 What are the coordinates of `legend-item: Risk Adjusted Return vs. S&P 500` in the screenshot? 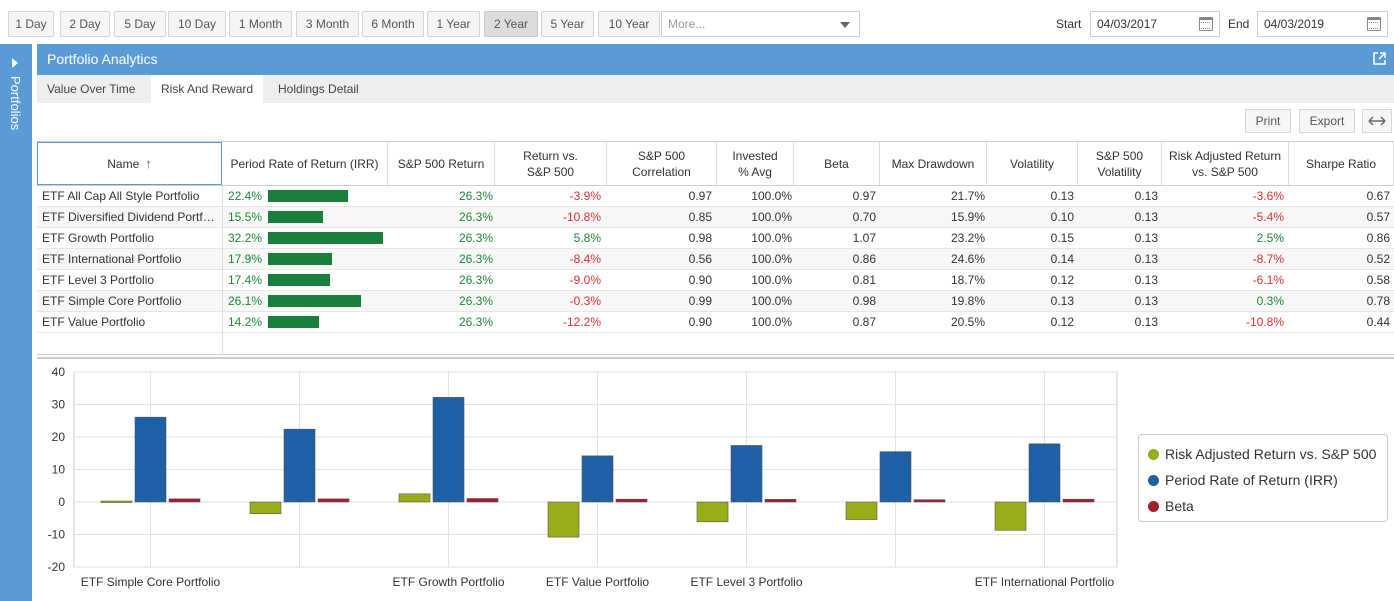 It's located at (1262, 454).